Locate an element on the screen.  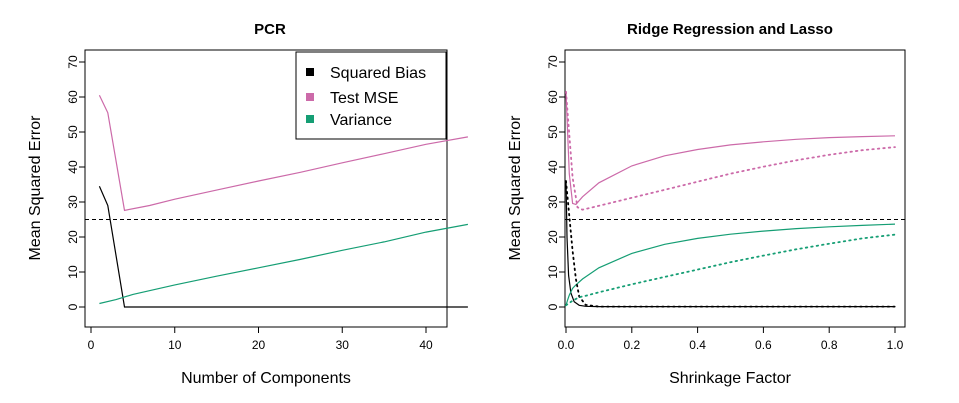
pcr-y-axis-label: Mean Squared Error is located at coordinates (35, 188).